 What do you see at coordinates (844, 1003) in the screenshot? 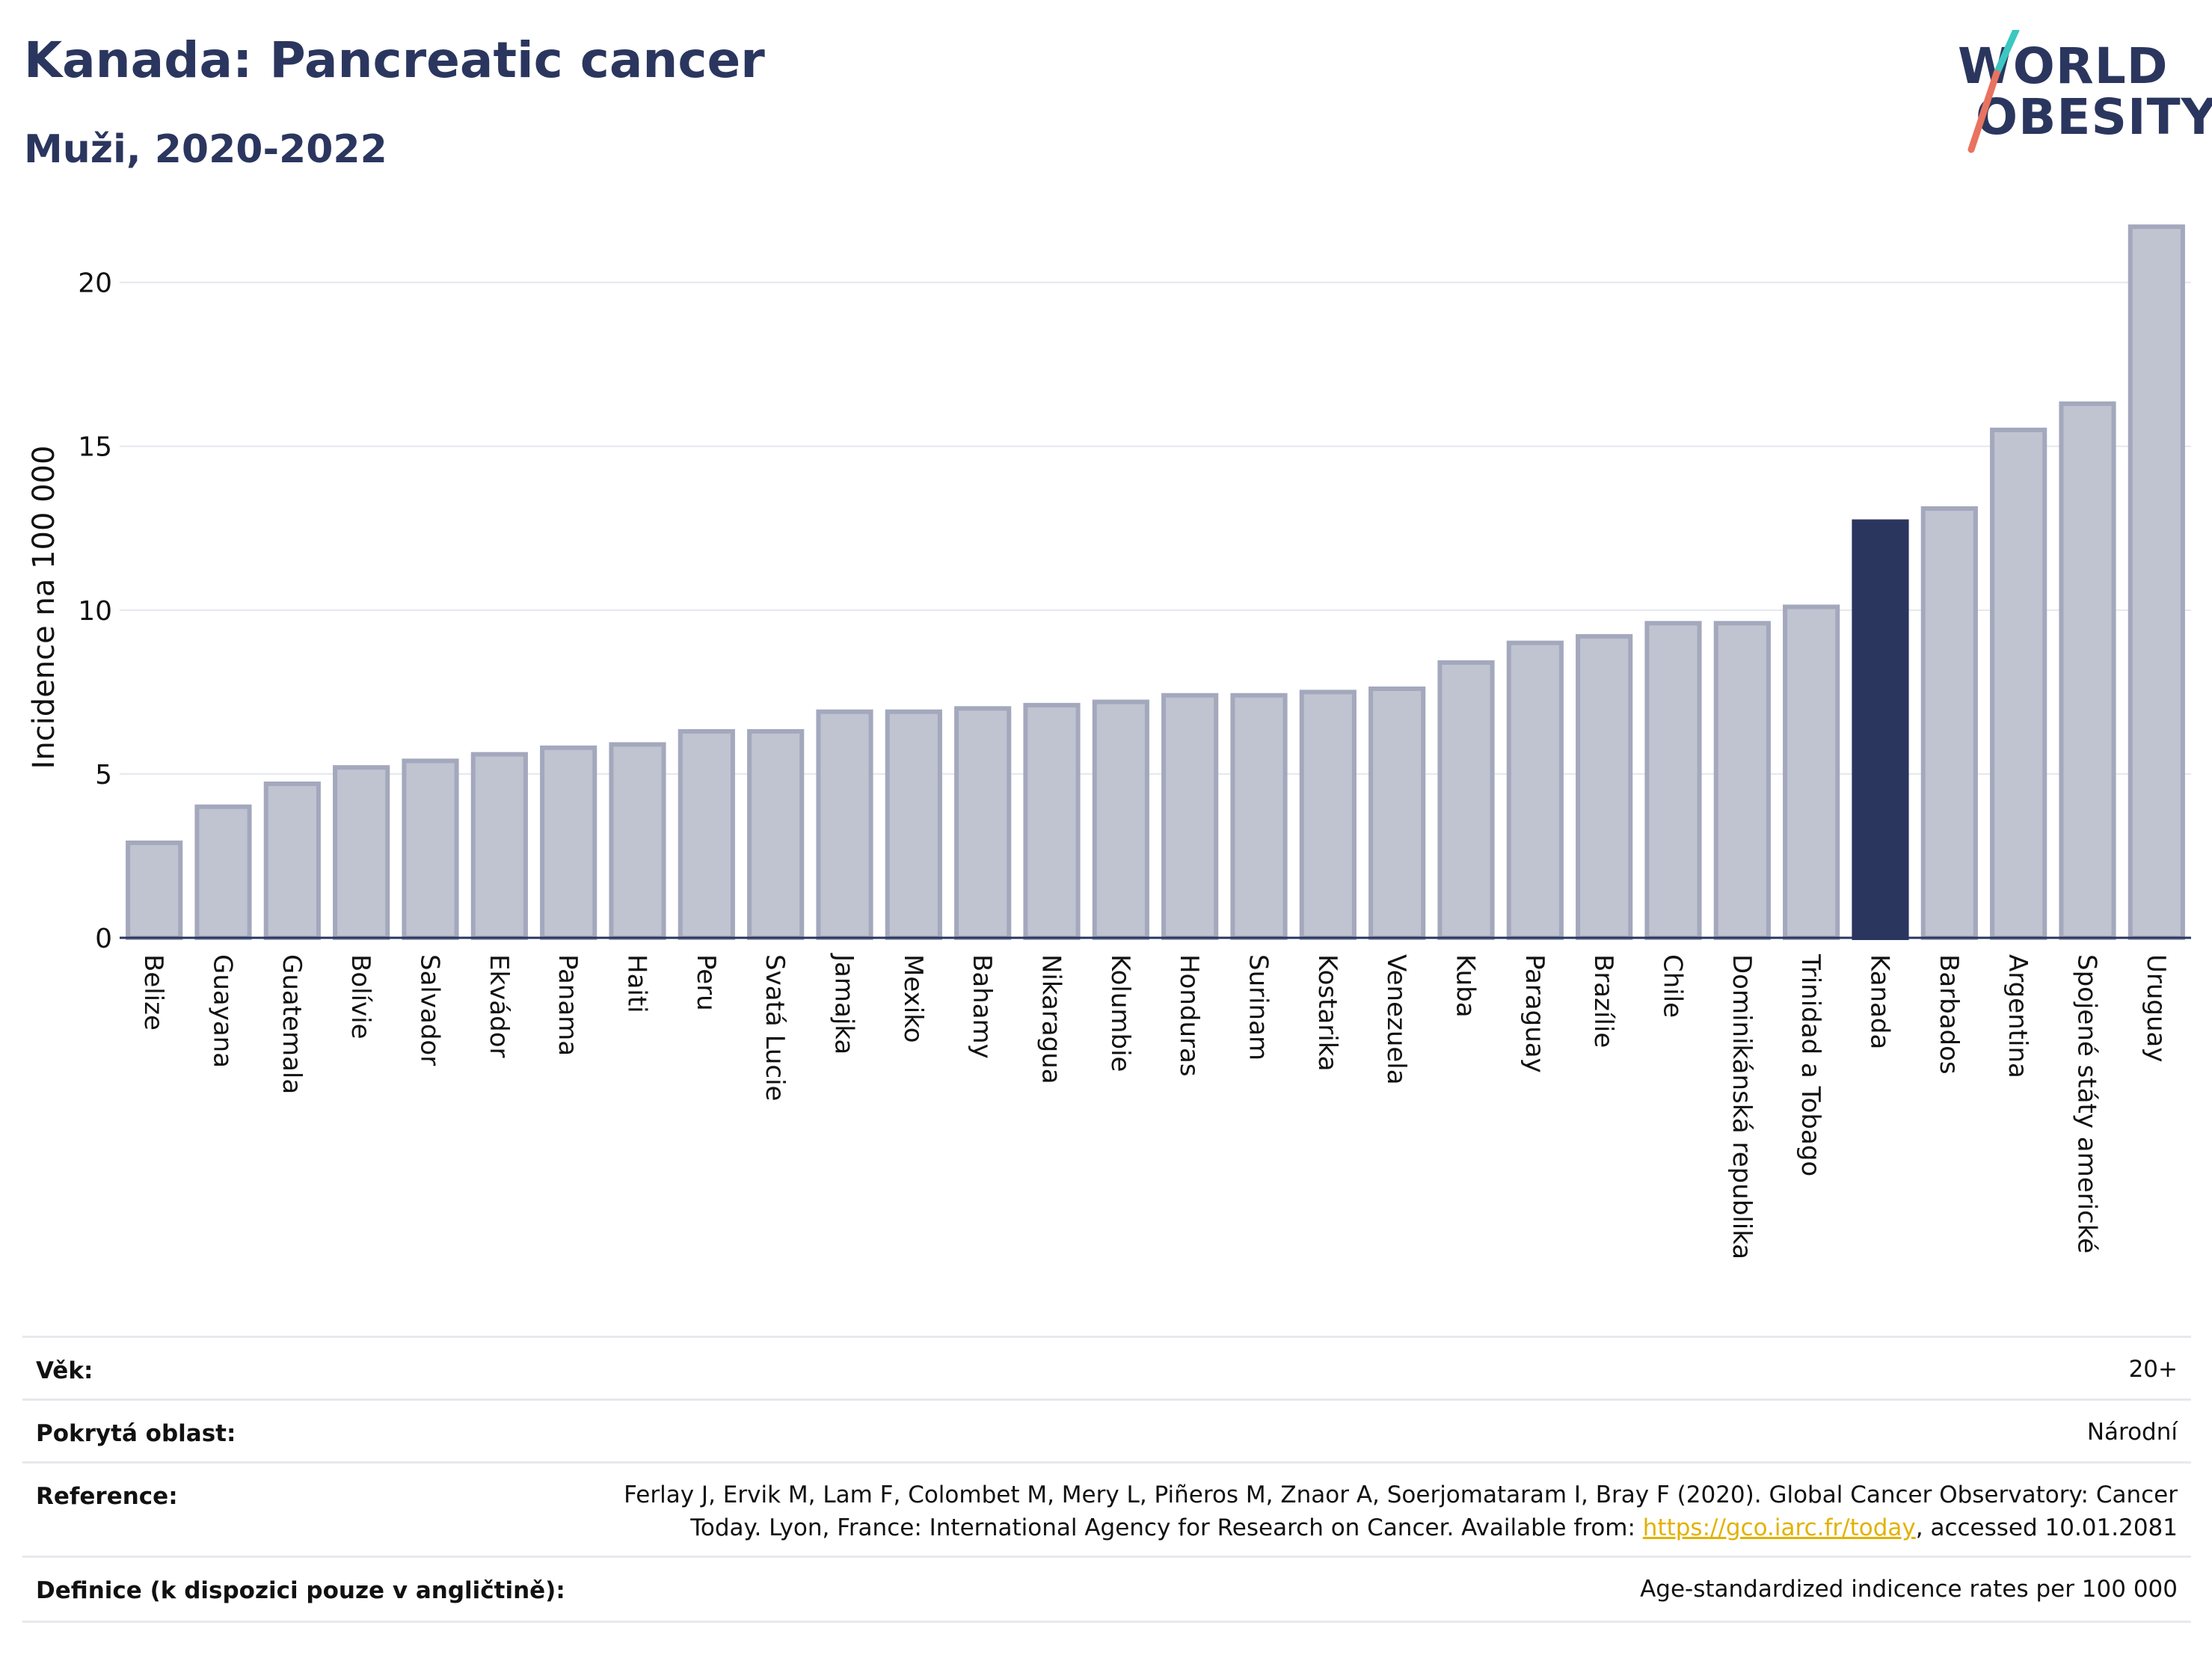
I see `x-tick-label: Jamajka` at bounding box center [844, 1003].